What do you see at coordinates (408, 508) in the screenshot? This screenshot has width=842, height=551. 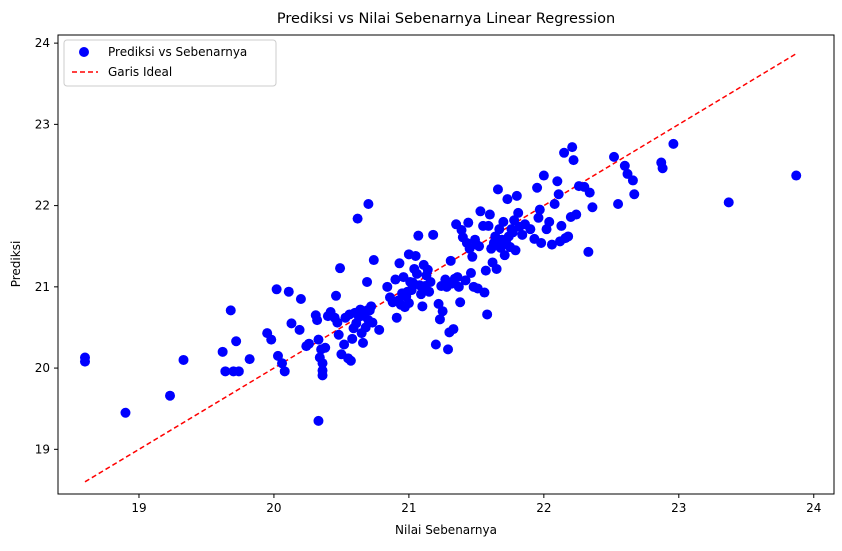 I see `x-tick-label: 21` at bounding box center [408, 508].